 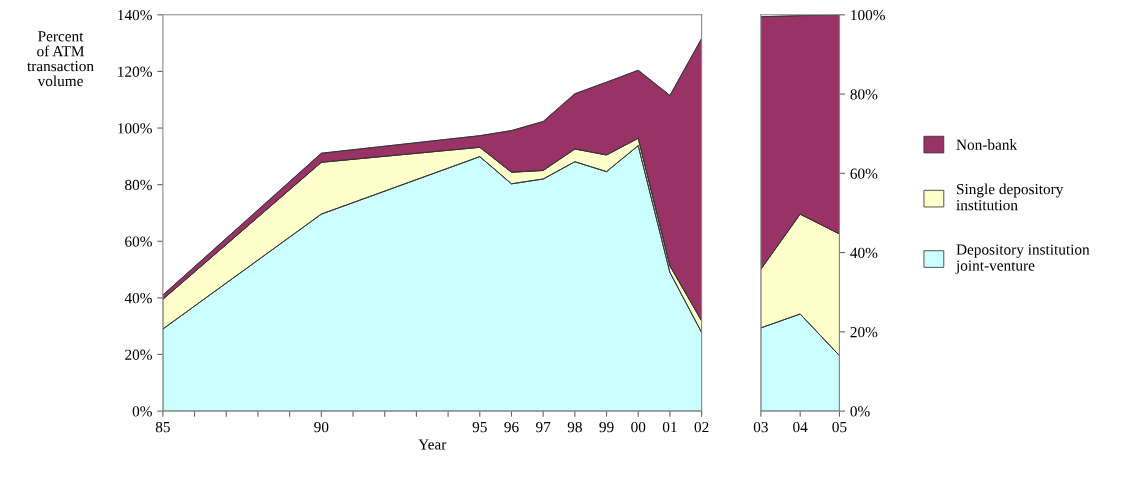 What do you see at coordinates (60, 59) in the screenshot?
I see `y-axis-title: Percent of ATM transaction volume` at bounding box center [60, 59].